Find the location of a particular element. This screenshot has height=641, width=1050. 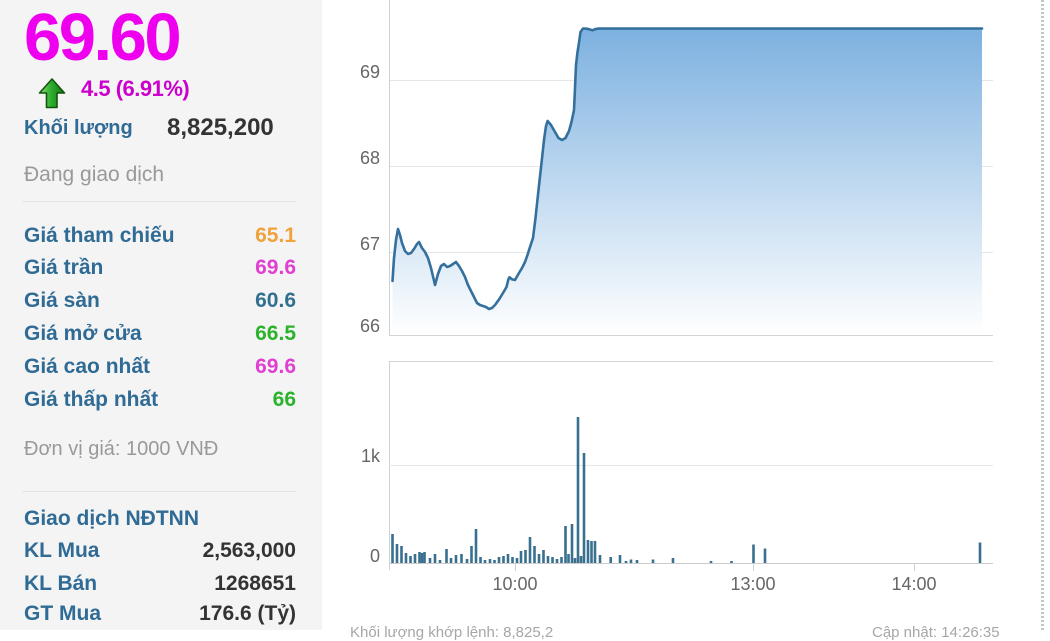

svg-text: 68 is located at coordinates (370, 158).